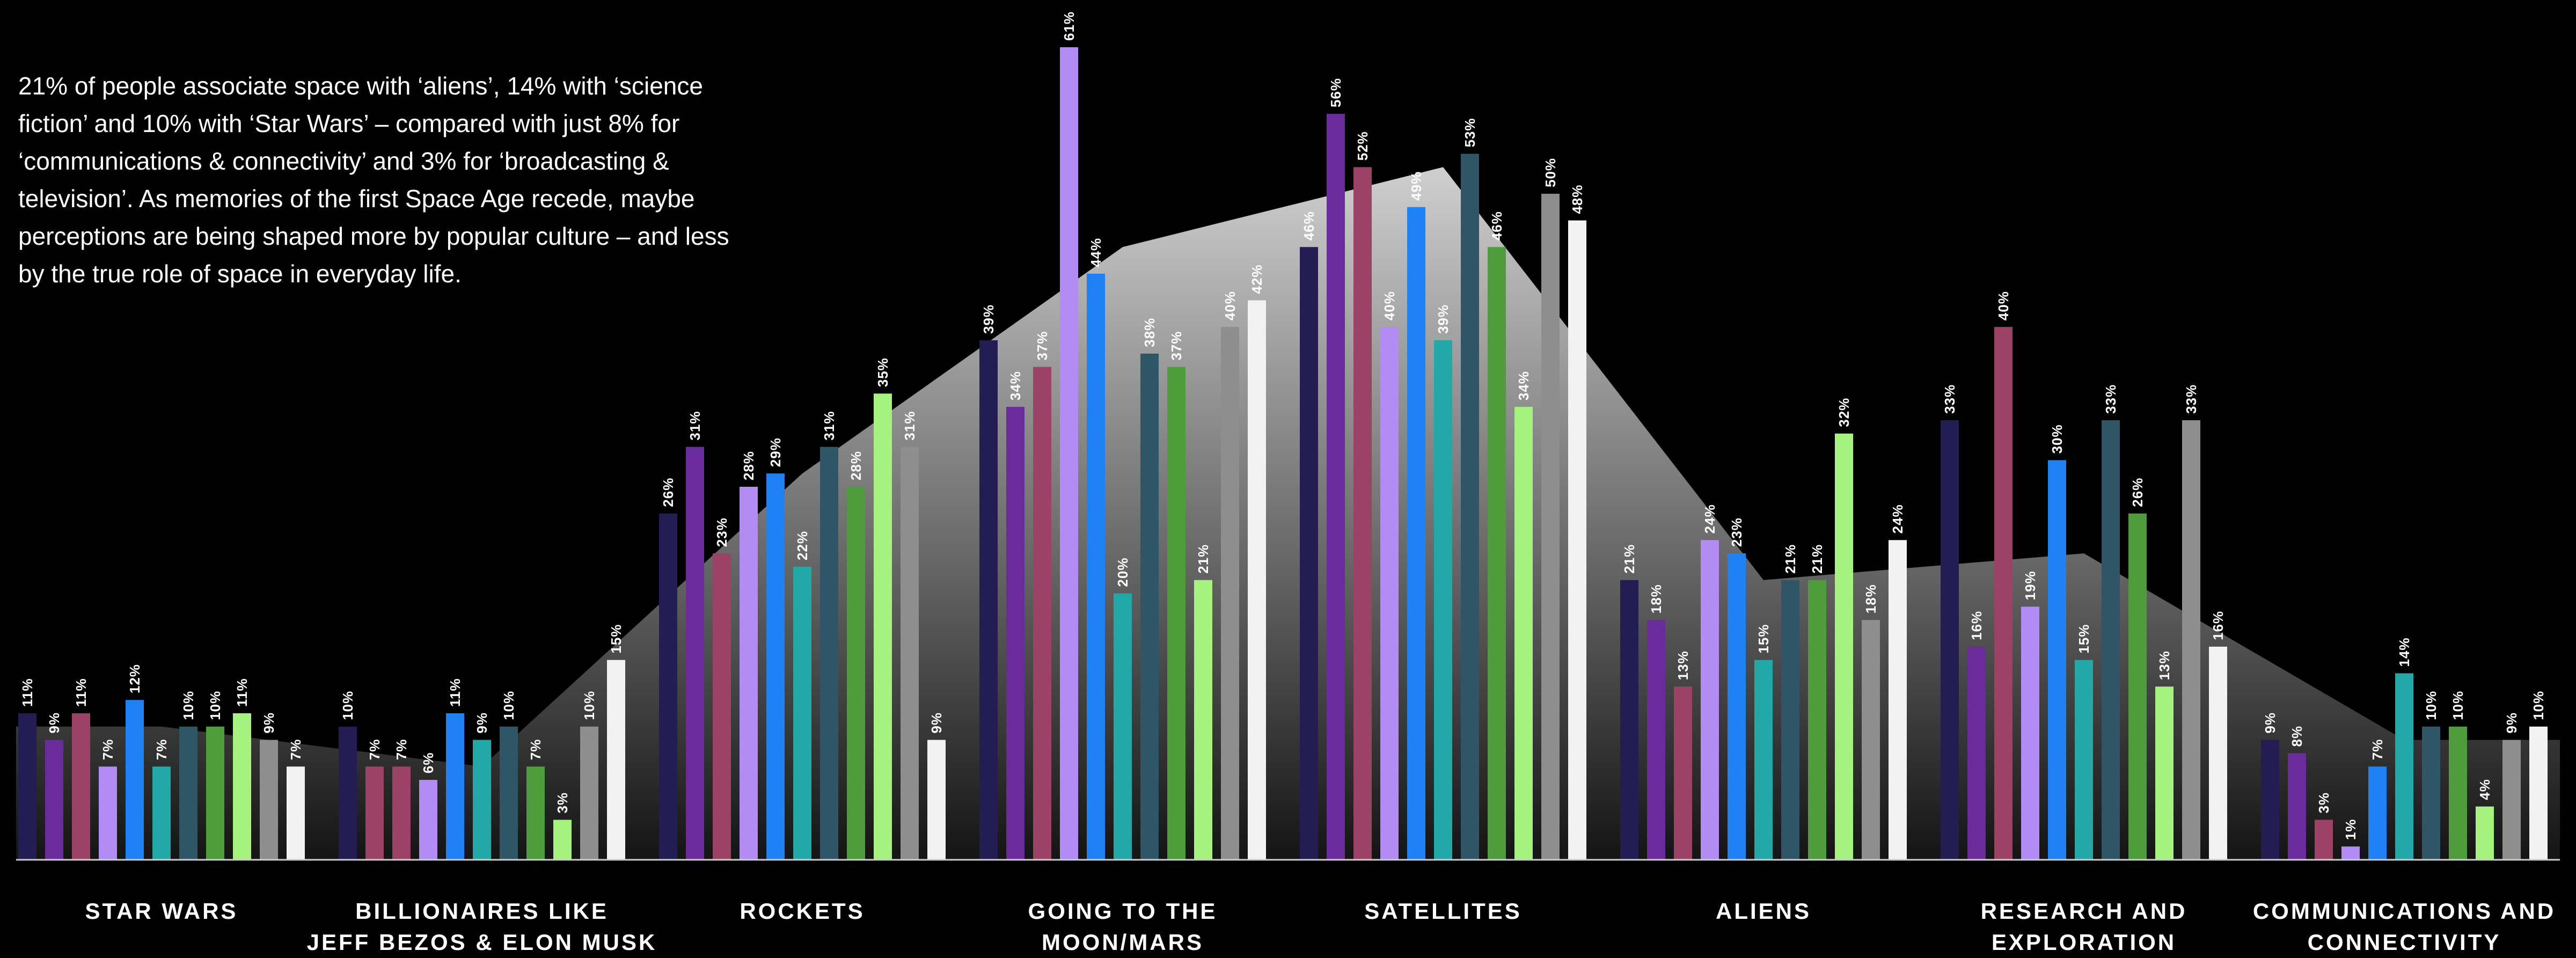 This screenshot has height=958, width=2576. Describe the element at coordinates (883, 372) in the screenshot. I see `data-label: 35%` at that location.